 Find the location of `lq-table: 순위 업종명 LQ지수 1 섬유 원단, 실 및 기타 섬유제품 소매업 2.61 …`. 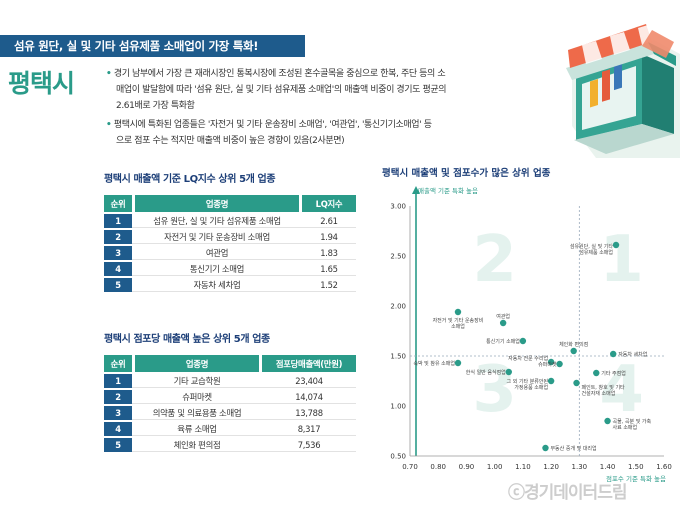

lq-table: 순위 업종명 LQ지수 1 섬유 원단, 실 및 기타 섬유제품 소매업 2.61 … is located at coordinates (230, 243).